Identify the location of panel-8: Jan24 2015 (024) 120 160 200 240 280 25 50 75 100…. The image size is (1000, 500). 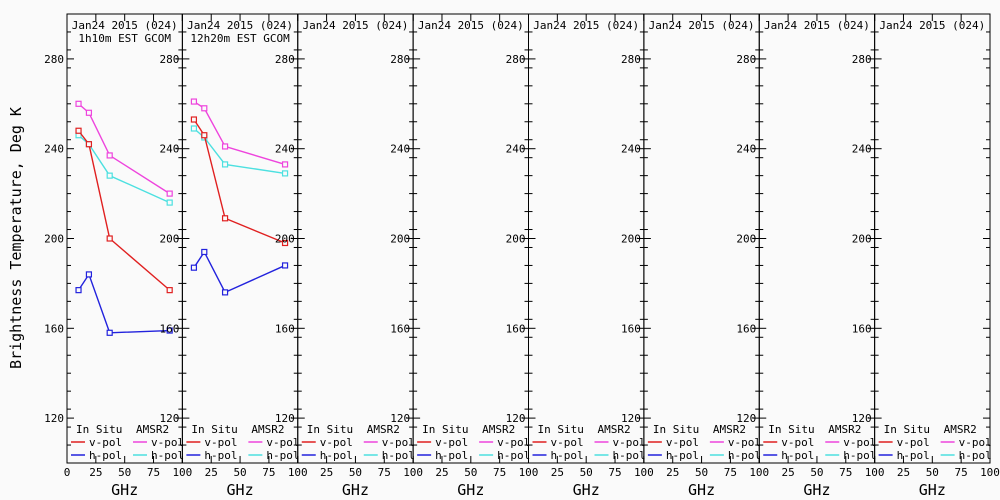
(926, 256).